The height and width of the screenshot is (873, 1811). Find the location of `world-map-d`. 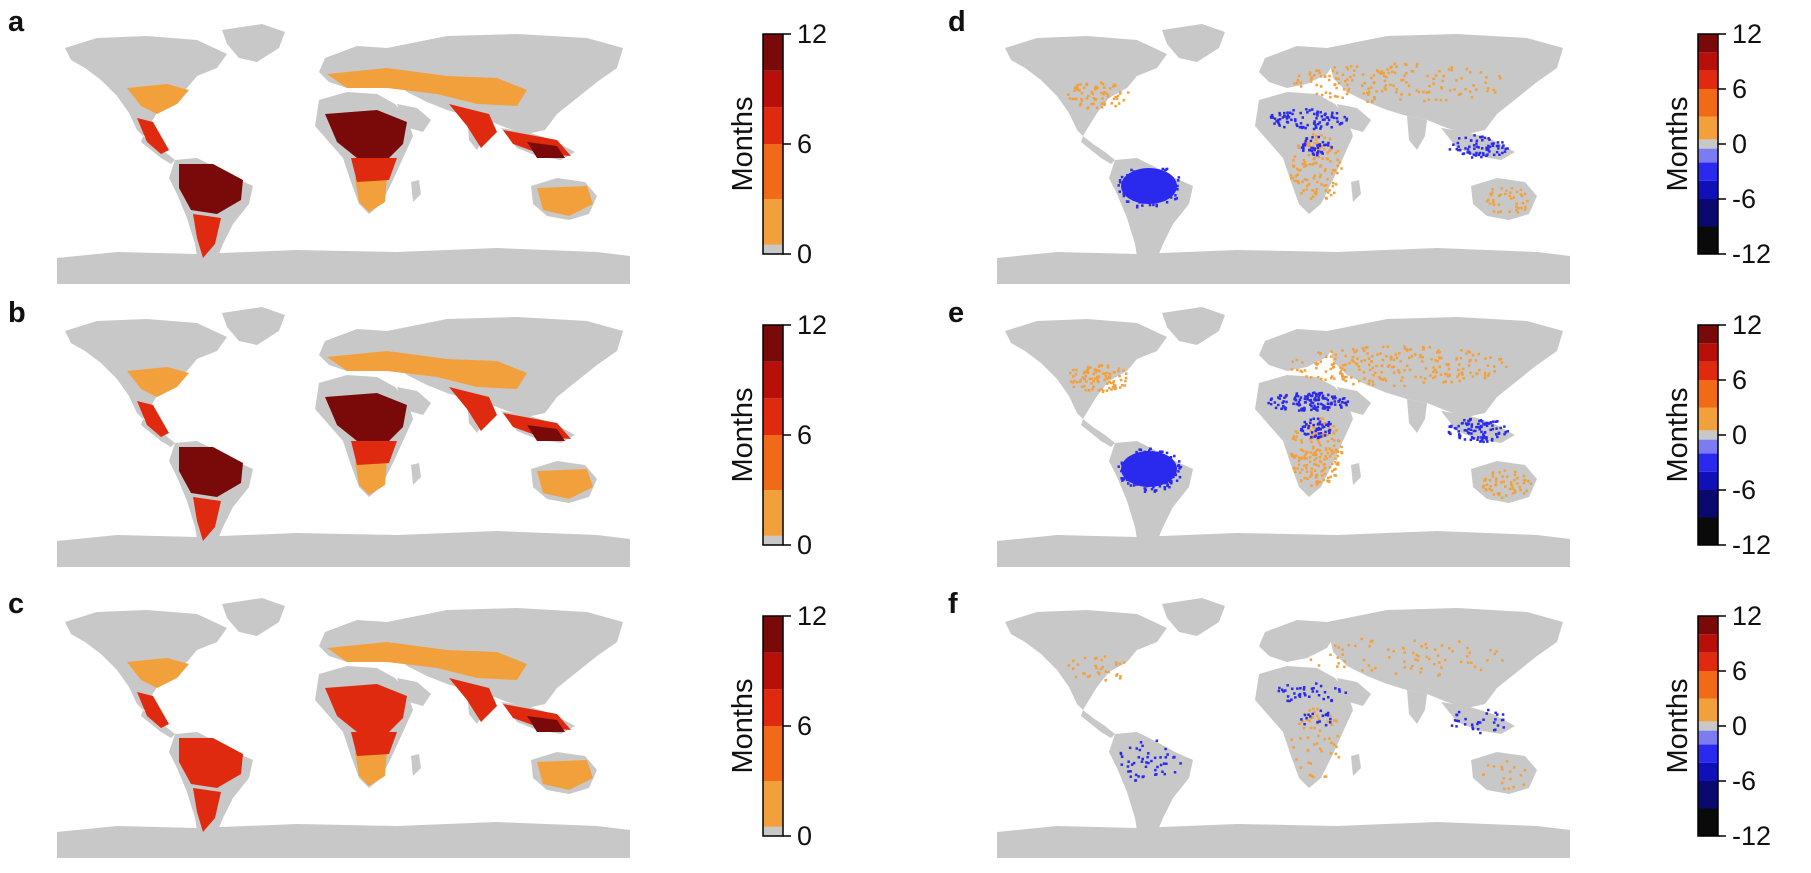

world-map-d is located at coordinates (1283, 154).